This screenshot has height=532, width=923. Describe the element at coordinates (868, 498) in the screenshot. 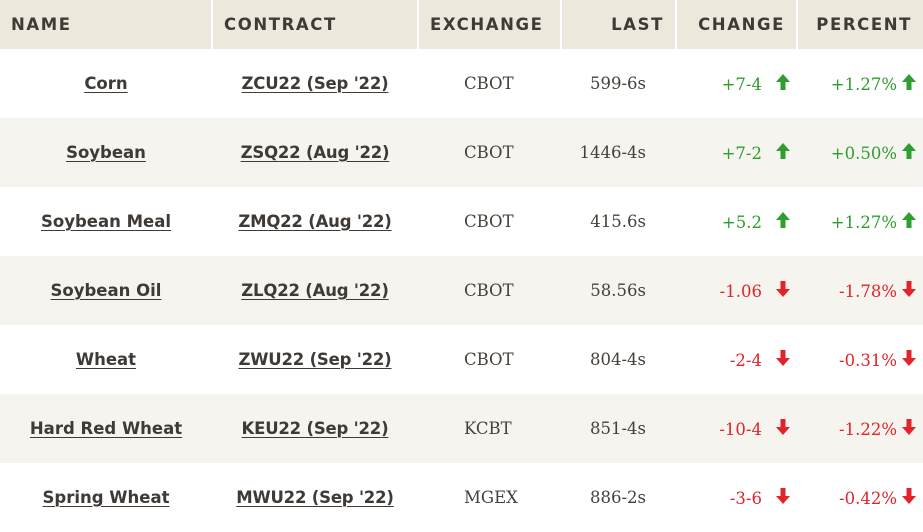

I see `percent-value: -0.42%` at that location.